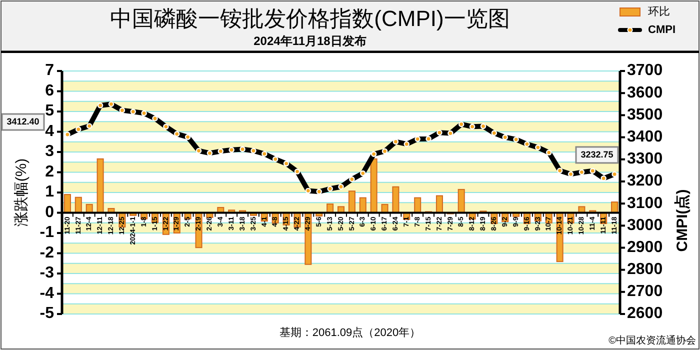 The height and width of the screenshot is (350, 700). What do you see at coordinates (659, 11) in the screenshot?
I see `legend-label: 环比` at bounding box center [659, 11].